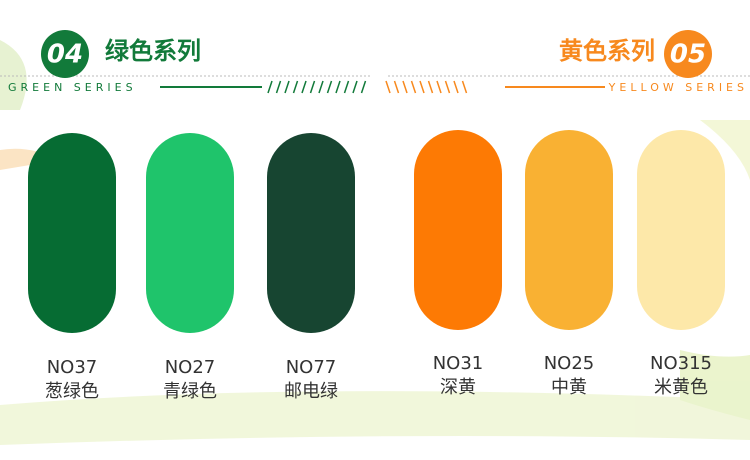  I want to click on color-code: NO25, so click(569, 363).